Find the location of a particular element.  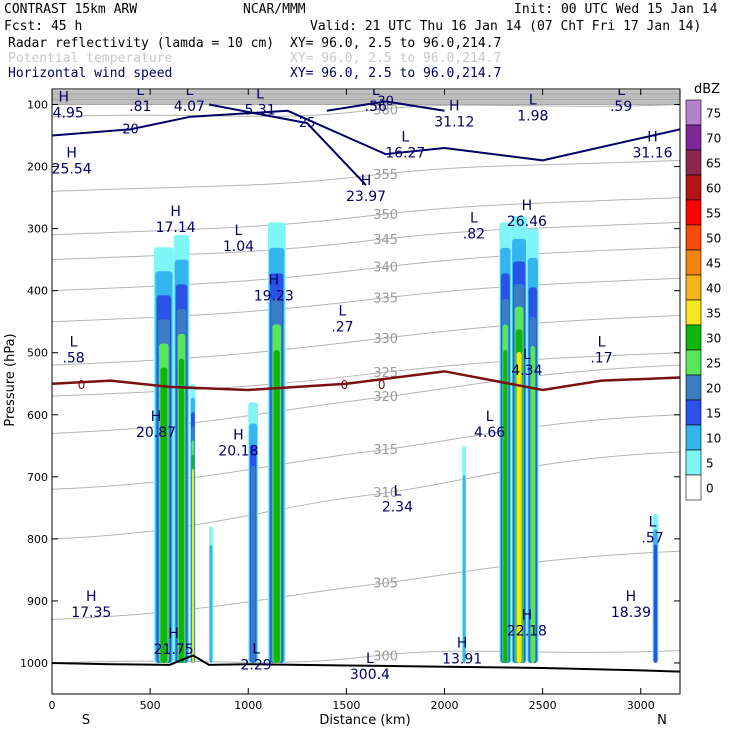

extremum-type-6: H is located at coordinates (454, 107).